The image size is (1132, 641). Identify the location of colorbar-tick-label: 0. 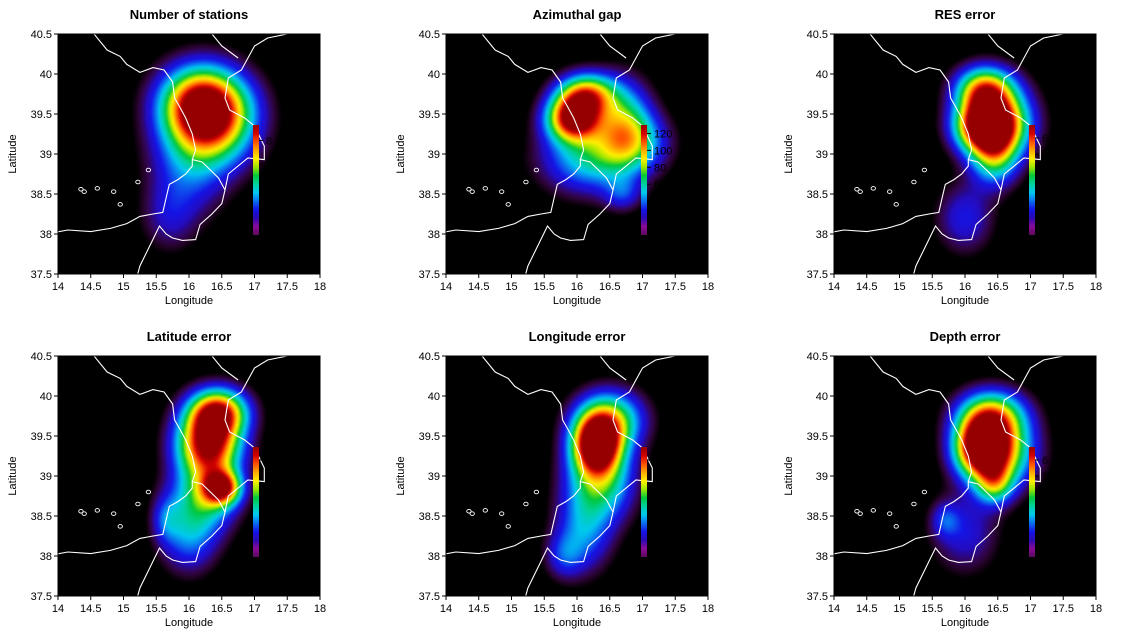
(1045, 236).